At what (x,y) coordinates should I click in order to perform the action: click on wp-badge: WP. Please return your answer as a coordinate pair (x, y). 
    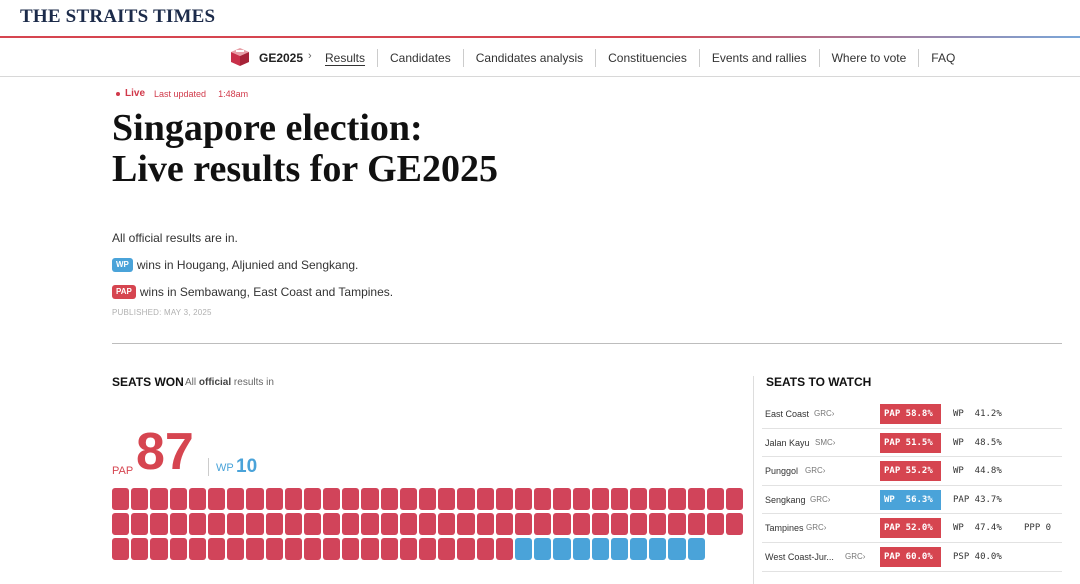
    Looking at the image, I should click on (122, 264).